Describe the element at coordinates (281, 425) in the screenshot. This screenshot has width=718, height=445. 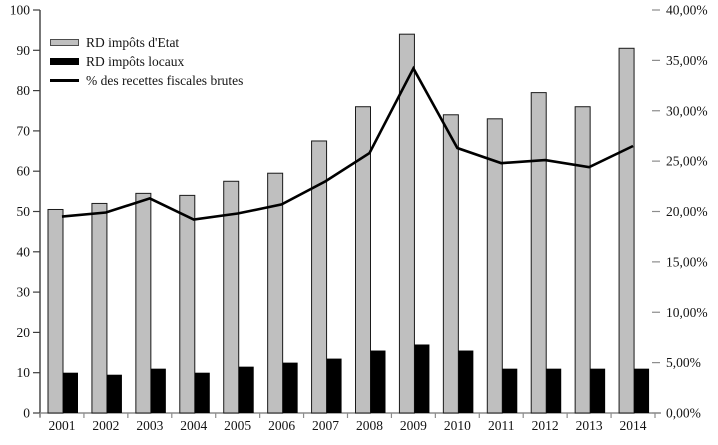
I see `x-axis-label-2006: 2006` at that location.